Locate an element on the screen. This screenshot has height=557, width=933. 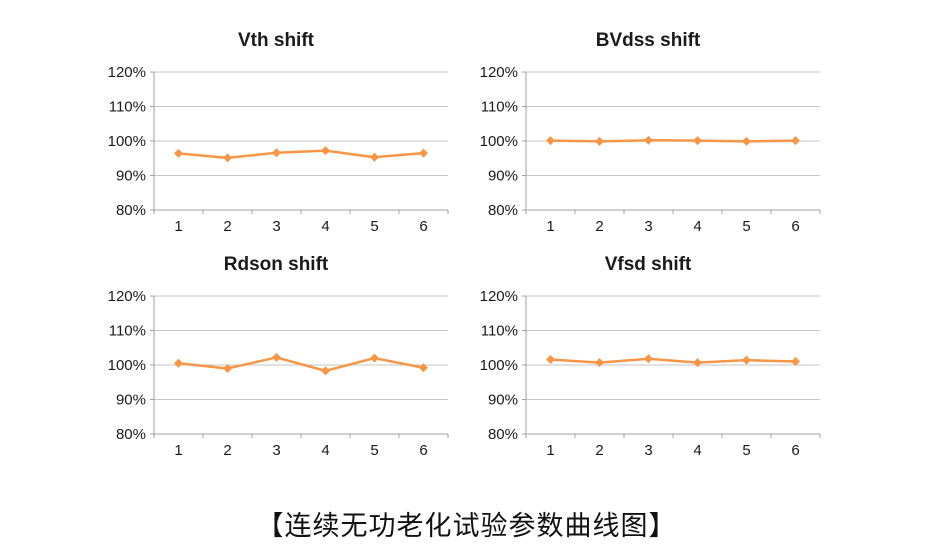
chart-bvdss-shift: BVdss shift 80% 90% 100% 110% 120% 1 2 3 4 5 6 is located at coordinates (648, 134).